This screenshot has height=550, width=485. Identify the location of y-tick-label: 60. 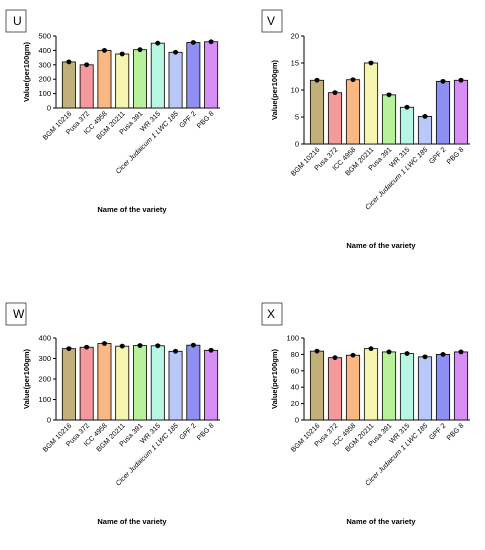
(295, 370).